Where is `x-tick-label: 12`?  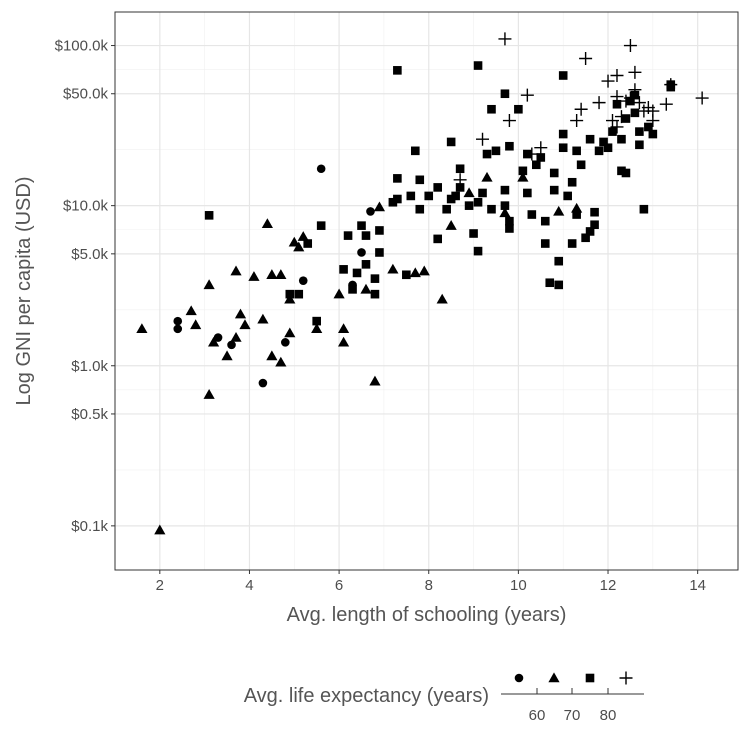 x-tick-label: 12 is located at coordinates (608, 585).